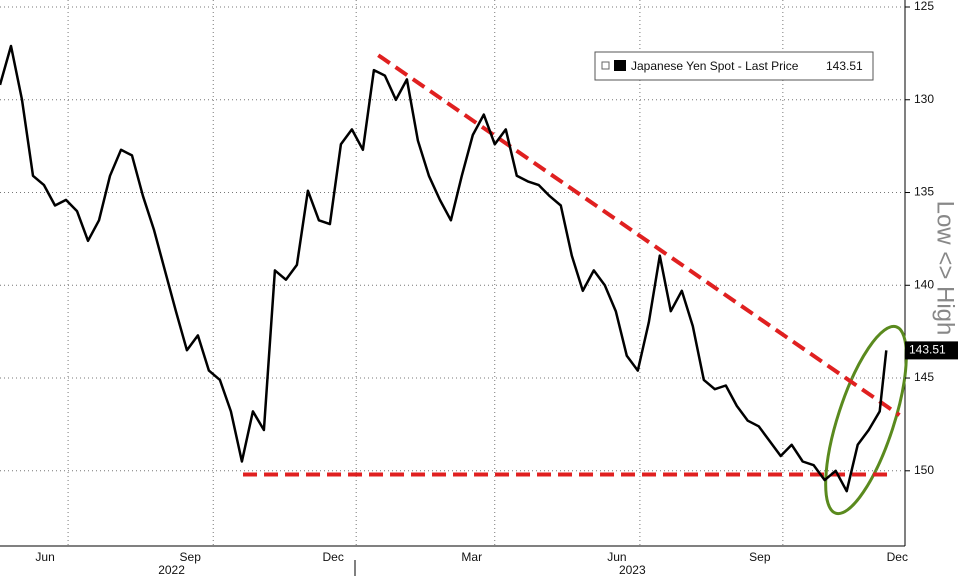  Describe the element at coordinates (924, 192) in the screenshot. I see `y-tick-label: 135` at that location.